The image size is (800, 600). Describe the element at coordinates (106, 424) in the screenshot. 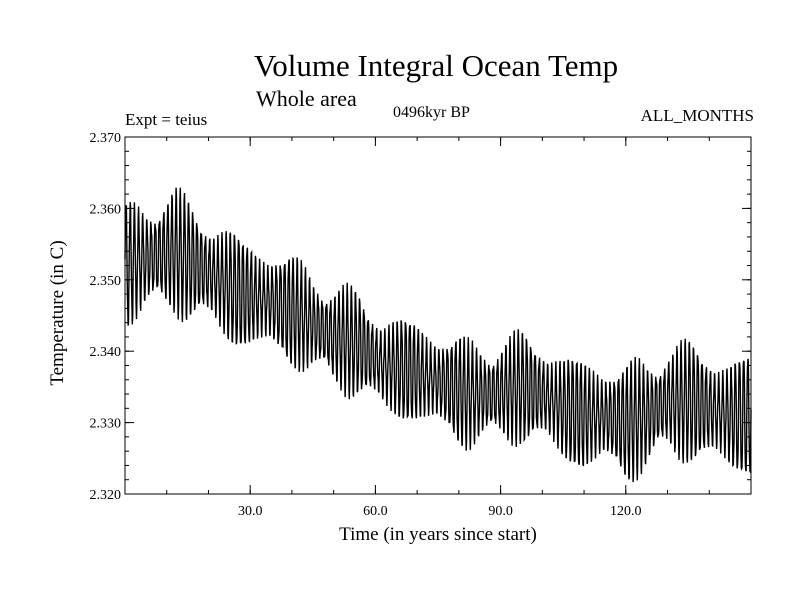

I see `y-tick-label: 2.330` at that location.